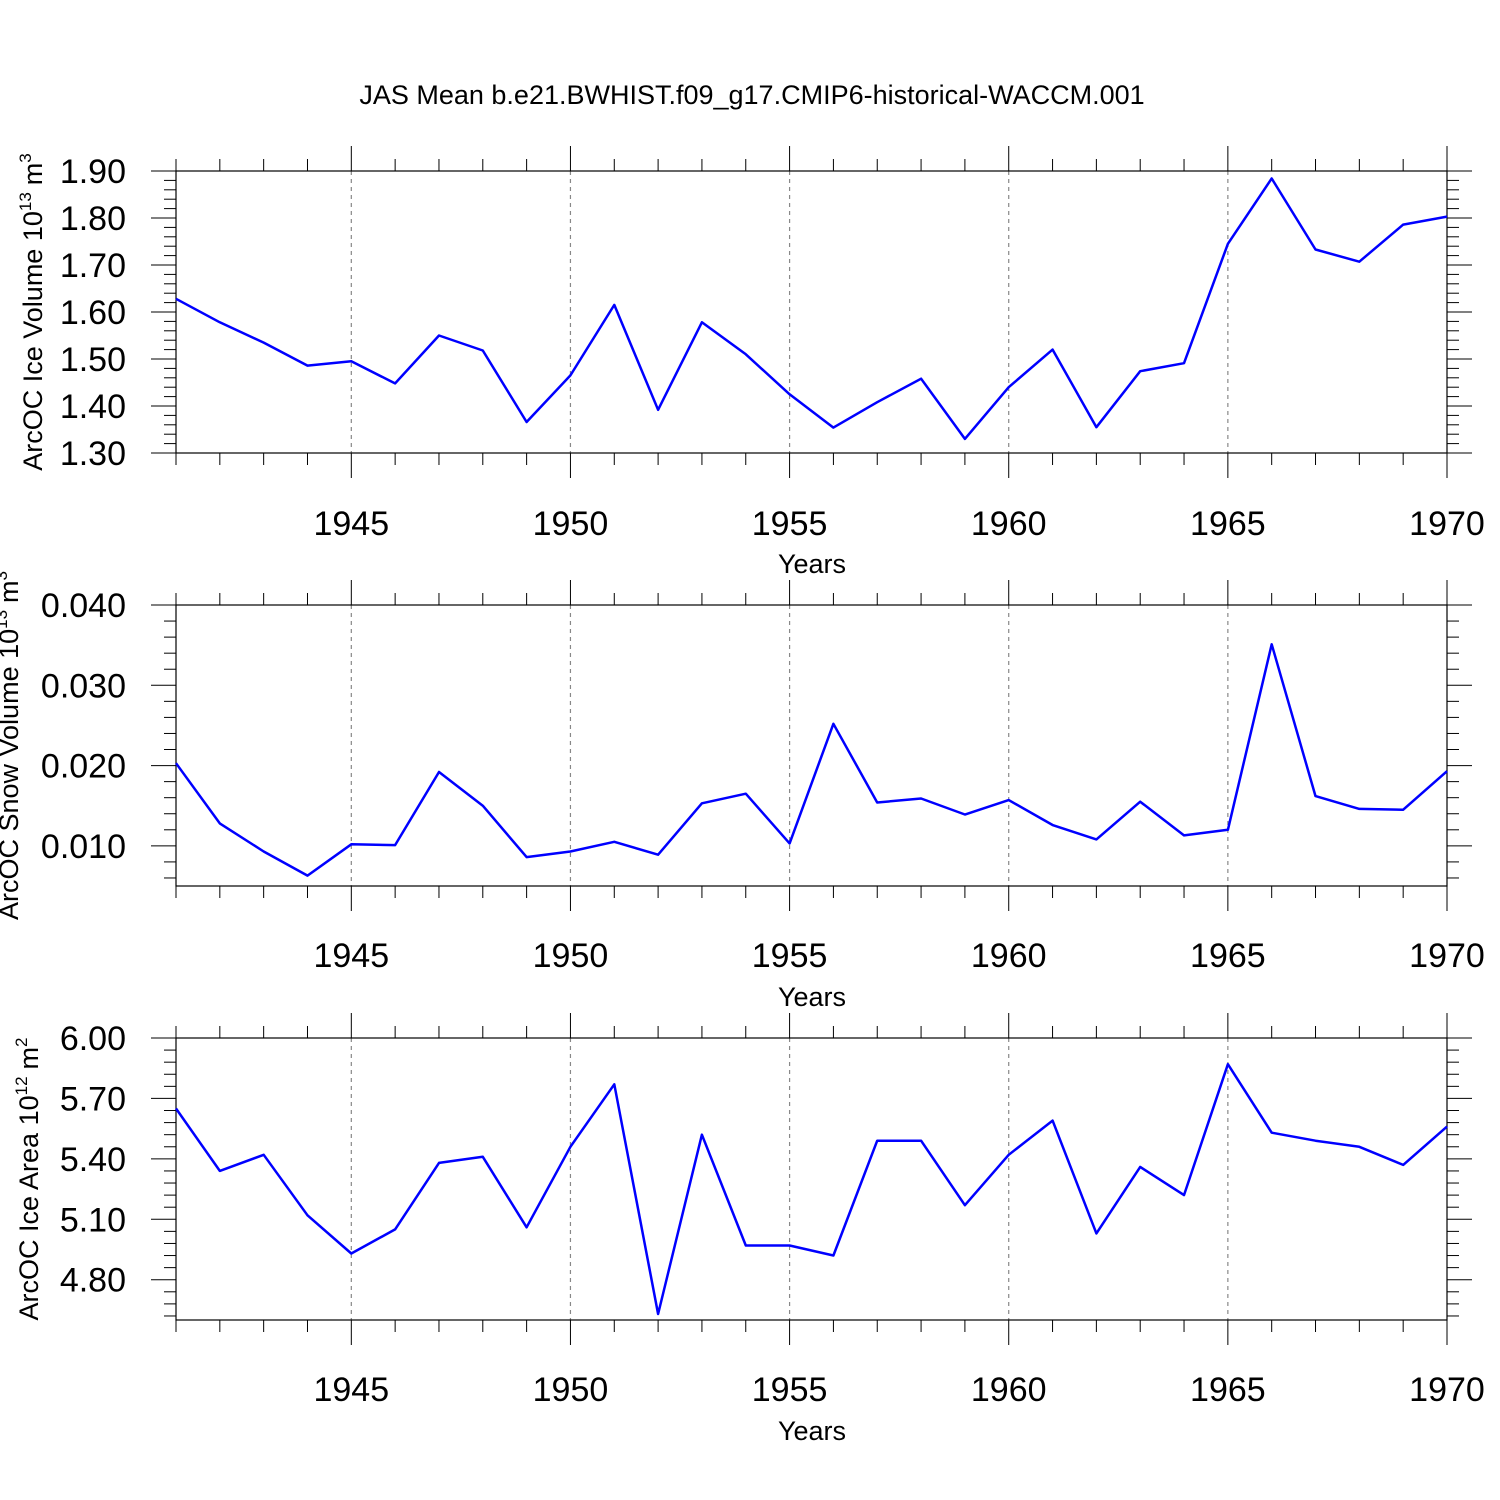 Image resolution: width=1500 pixels, height=1500 pixels. Describe the element at coordinates (93, 407) in the screenshot. I see `y-tick-label: 1.40` at that location.